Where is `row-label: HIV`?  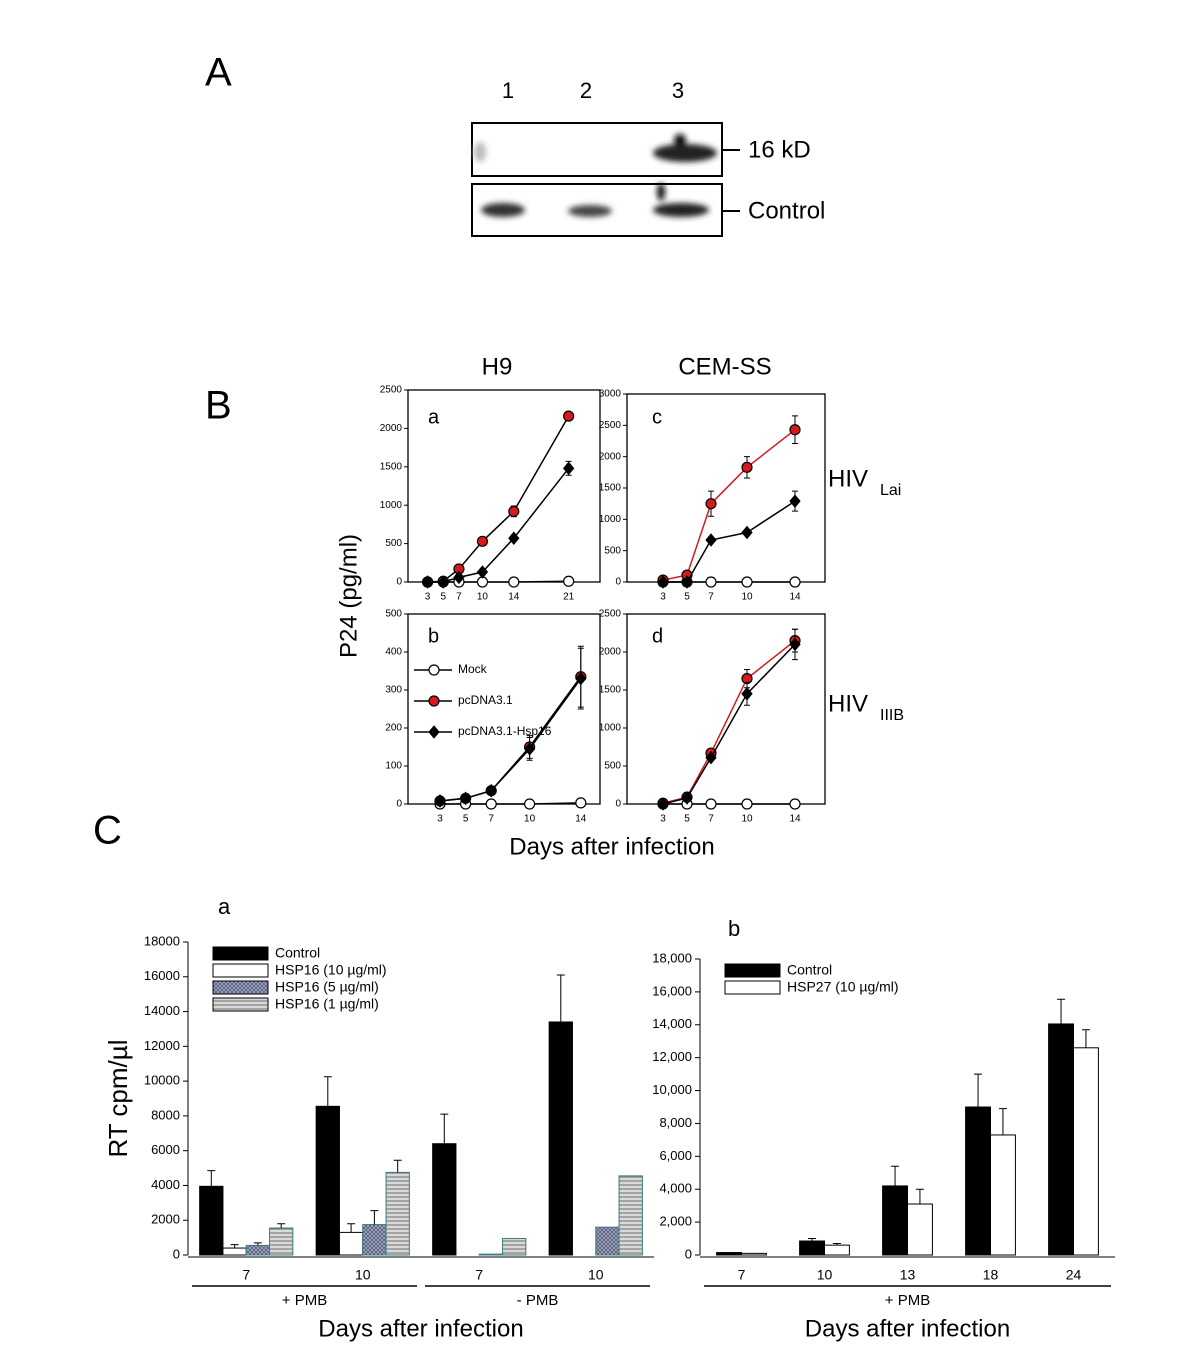 row-label: HIV is located at coordinates (848, 703).